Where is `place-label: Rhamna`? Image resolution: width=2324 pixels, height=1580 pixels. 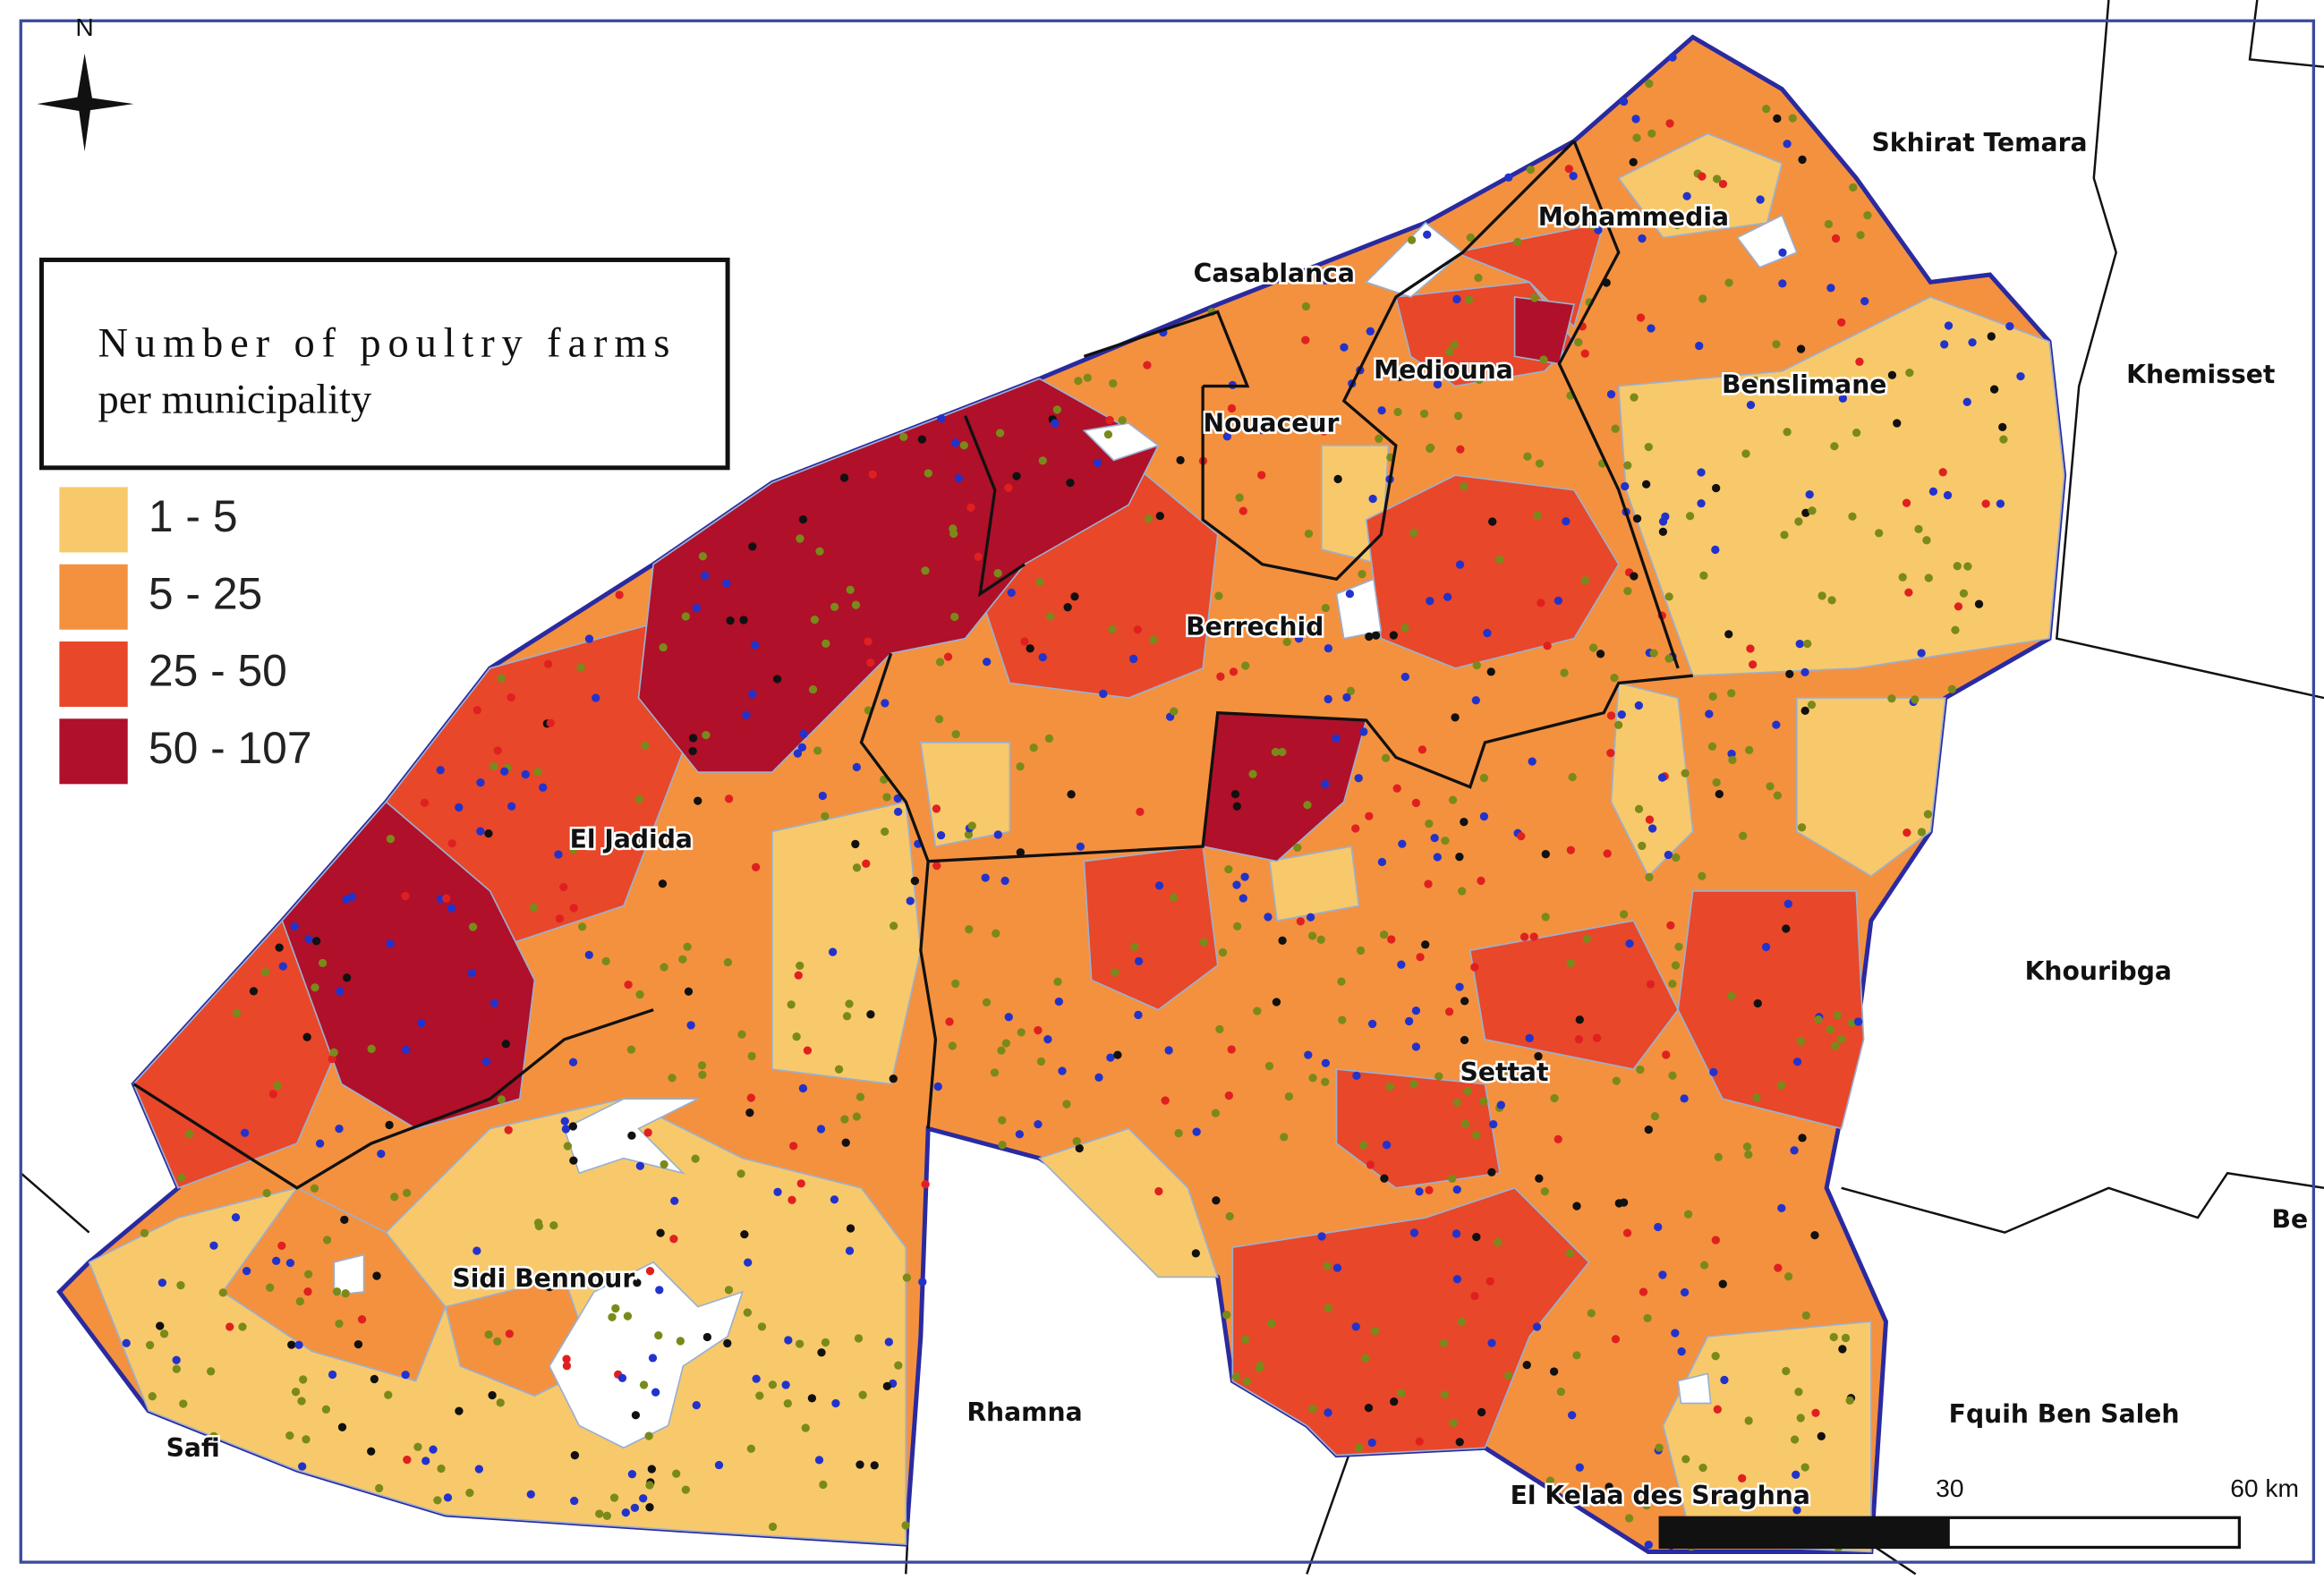 place-label: Rhamna is located at coordinates (1024, 1412).